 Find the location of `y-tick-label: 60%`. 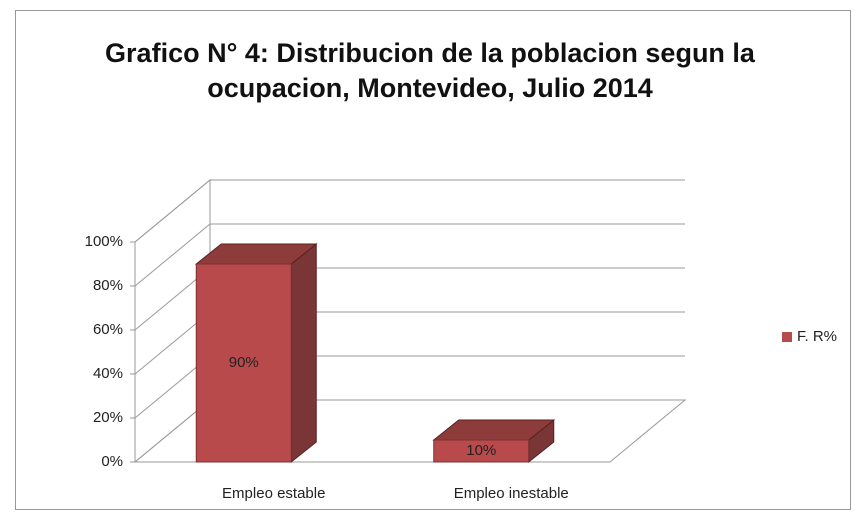

y-tick-label: 60% is located at coordinates (108, 329).